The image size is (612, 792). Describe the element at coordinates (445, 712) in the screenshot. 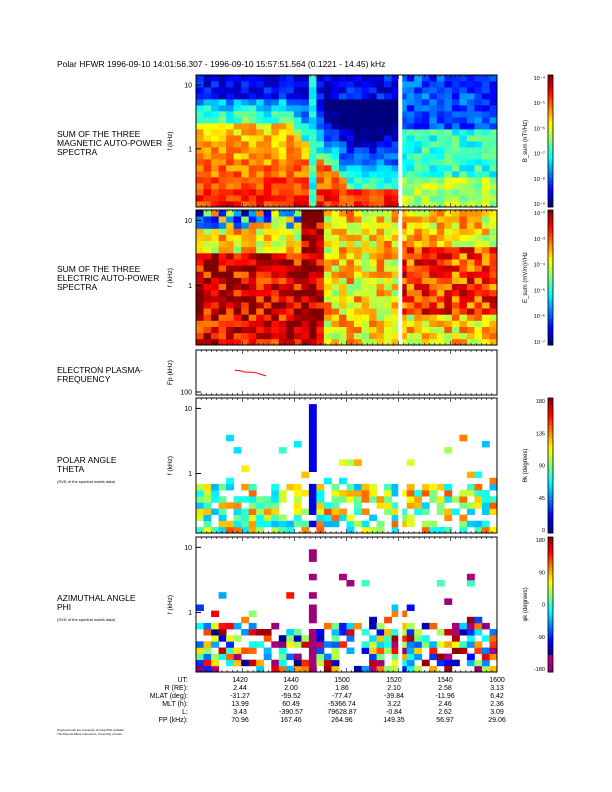

I see `ephemeris-value: 2.62` at that location.